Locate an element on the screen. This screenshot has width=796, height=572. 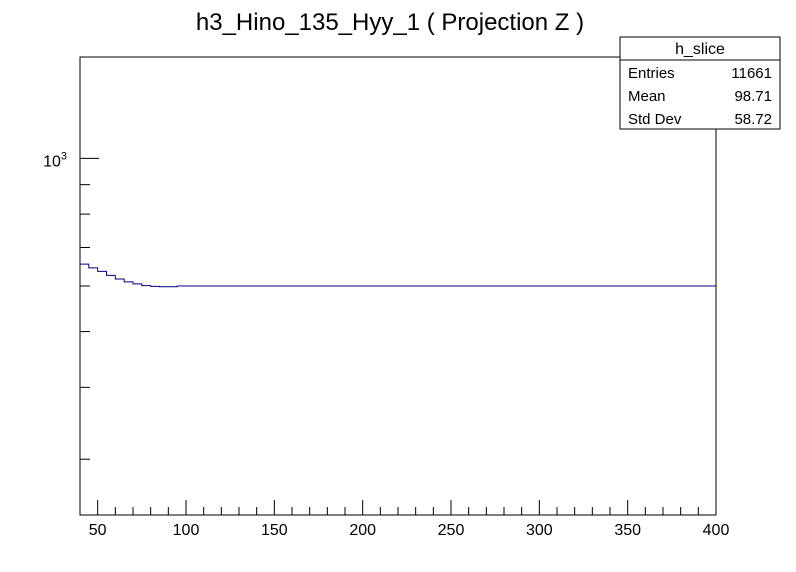
chart-title: h3_Hino_135_Hyy_1 ( Projection Z ) is located at coordinates (390, 22).